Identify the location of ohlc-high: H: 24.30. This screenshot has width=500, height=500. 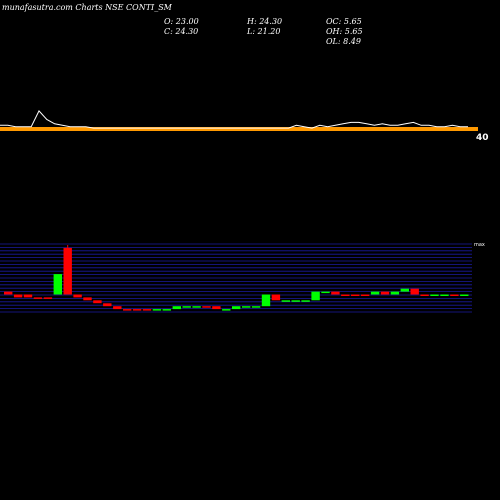
(265, 21).